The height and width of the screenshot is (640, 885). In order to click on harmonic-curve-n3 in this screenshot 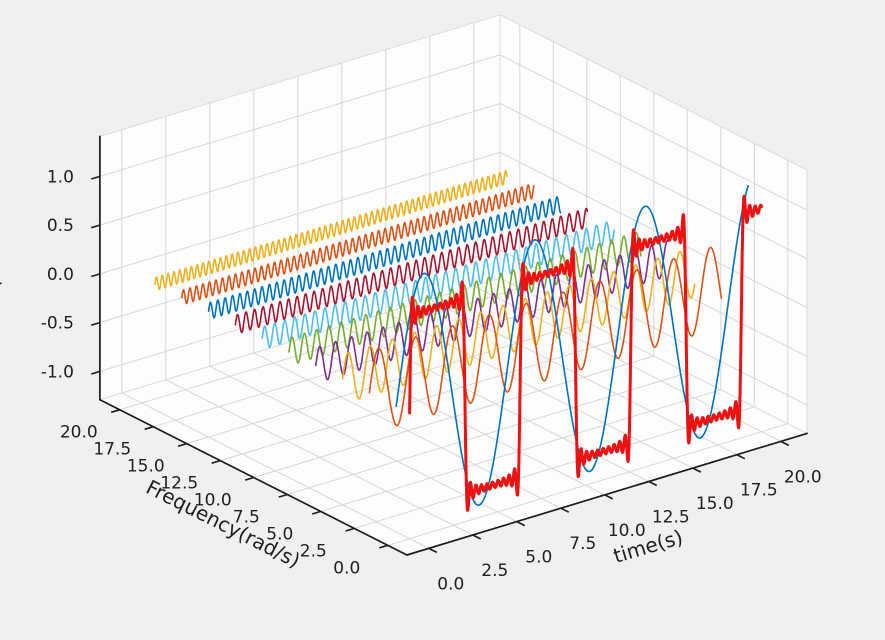, I will do `click(545, 336)`.